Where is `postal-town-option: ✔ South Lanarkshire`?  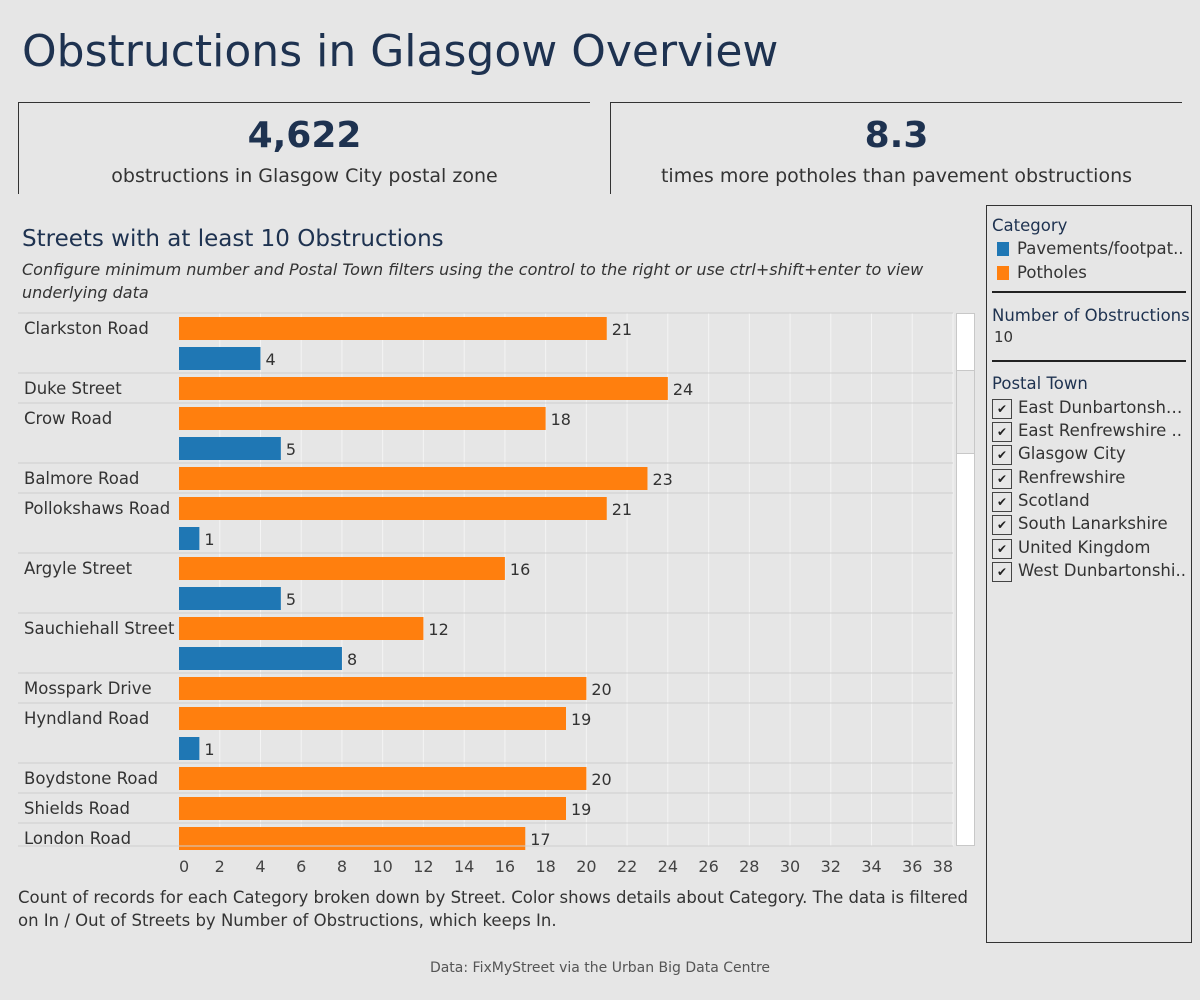
postal-town-option: ✔ South Lanarkshire is located at coordinates (1090, 525).